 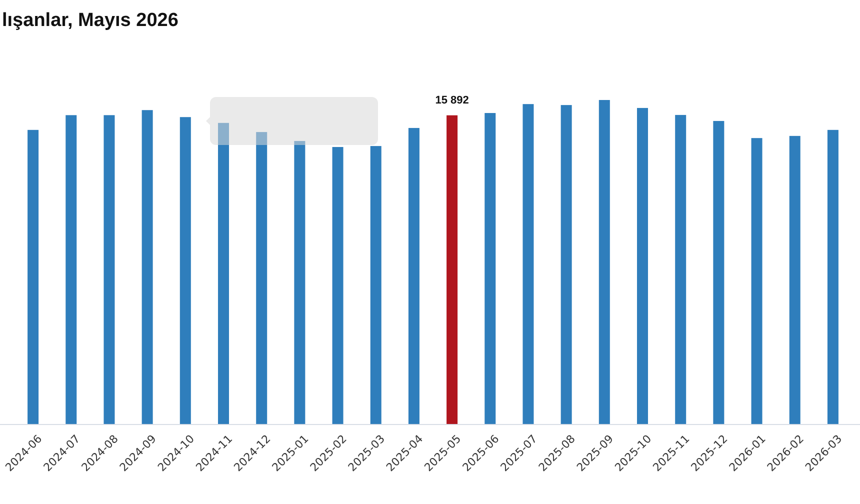 I want to click on chart-title: lışanlar, Mayıs 2026, so click(x=90, y=20).